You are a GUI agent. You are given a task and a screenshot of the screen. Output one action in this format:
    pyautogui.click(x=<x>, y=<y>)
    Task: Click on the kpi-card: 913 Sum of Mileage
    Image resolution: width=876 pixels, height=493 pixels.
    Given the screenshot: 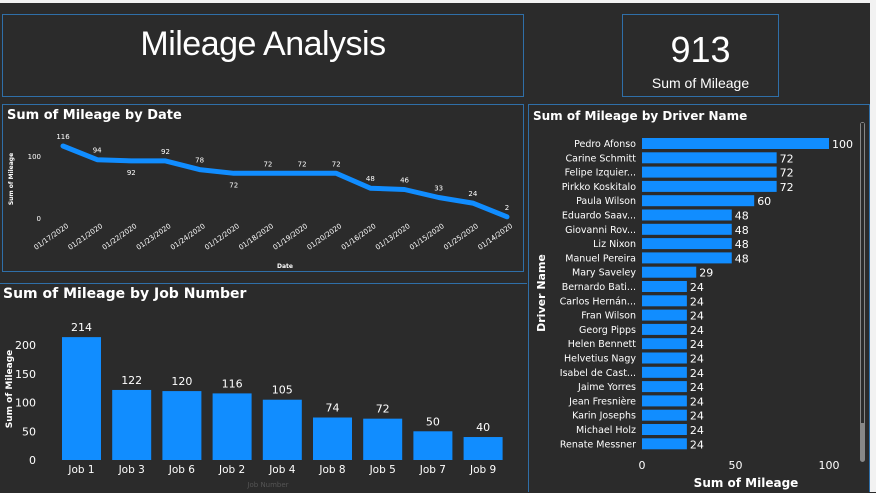 What is the action you would take?
    pyautogui.click(x=700, y=55)
    